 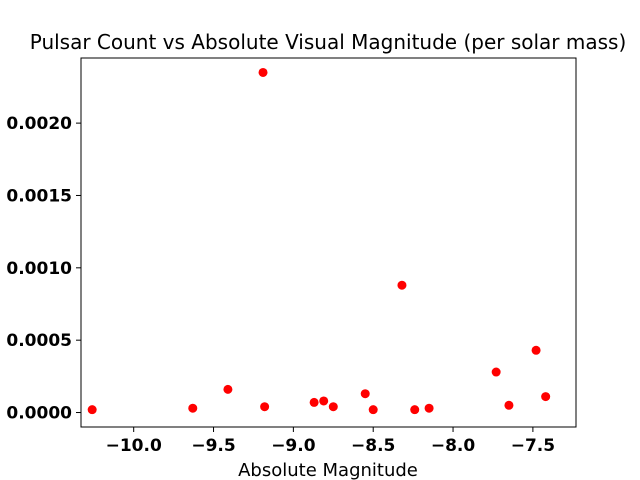 I want to click on y-tick-label: 0.0000, so click(x=39, y=414).